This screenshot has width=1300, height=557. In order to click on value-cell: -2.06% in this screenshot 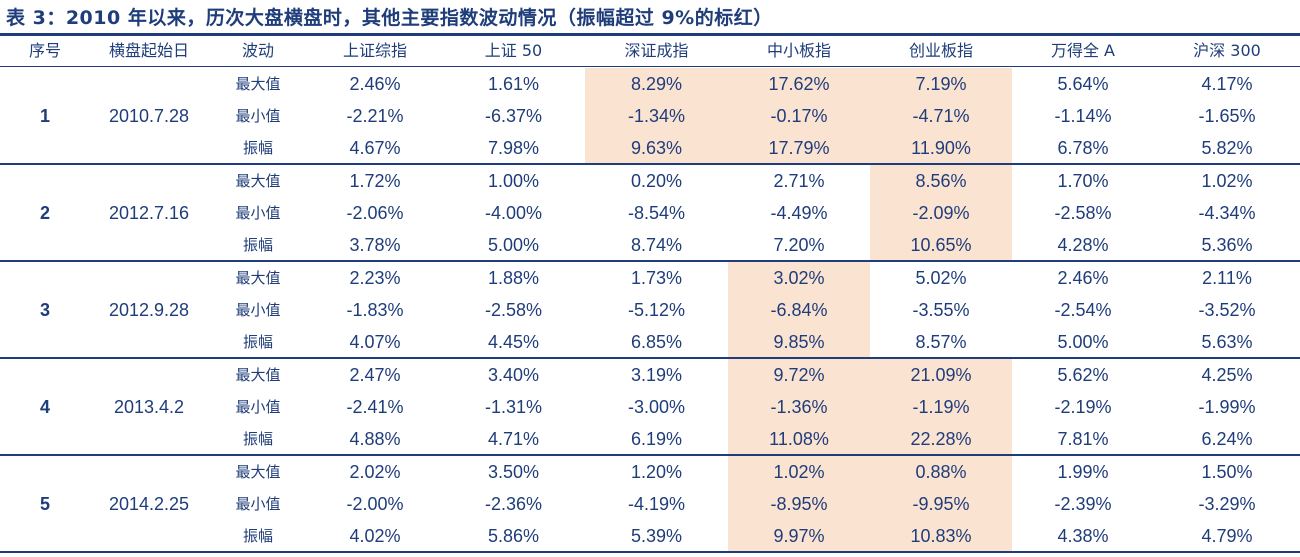, I will do `click(375, 213)`.